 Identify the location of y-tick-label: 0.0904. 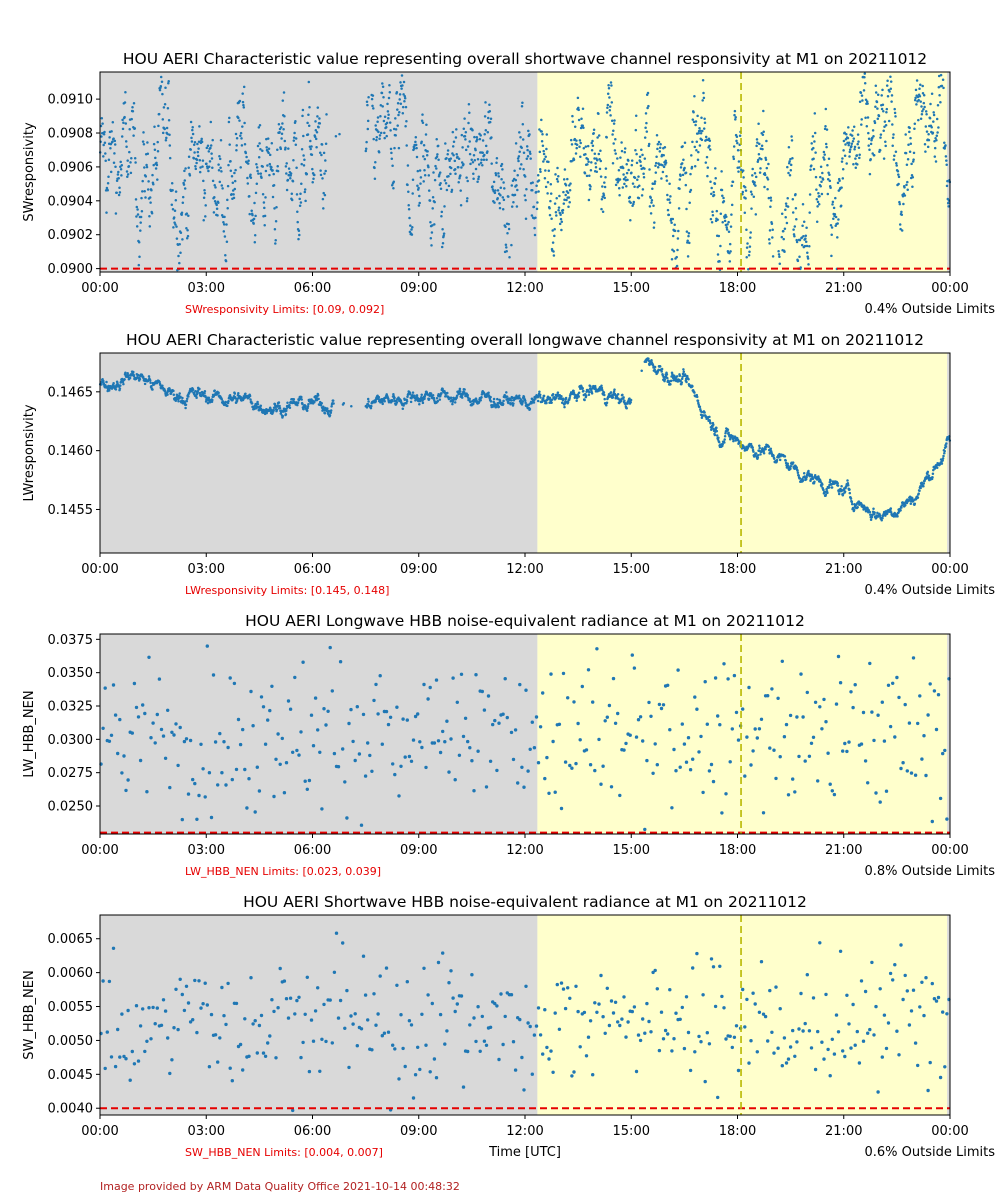
(71, 201).